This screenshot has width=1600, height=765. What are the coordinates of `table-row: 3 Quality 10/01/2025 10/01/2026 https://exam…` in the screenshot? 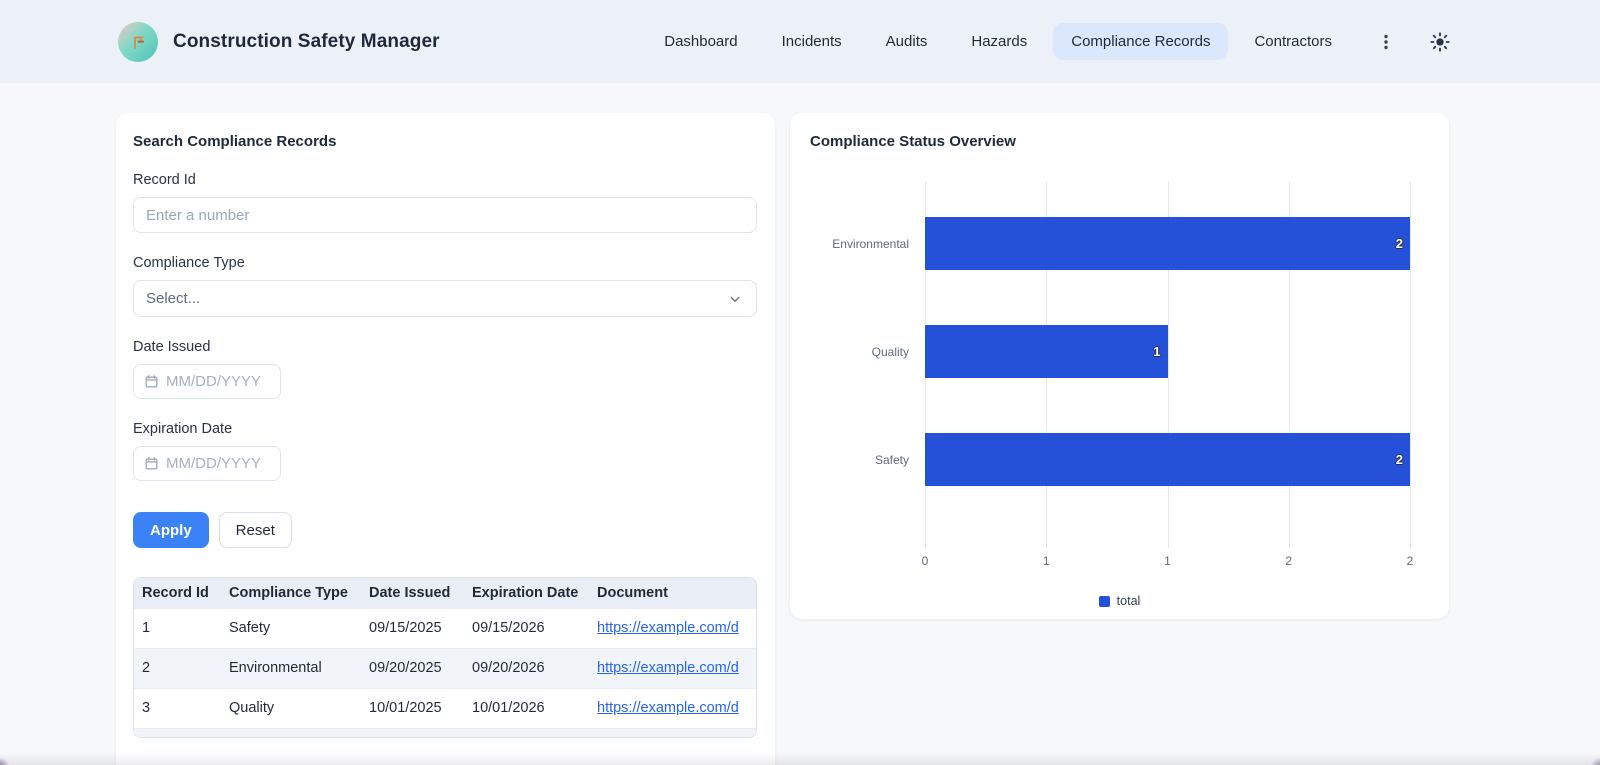 It's located at (445, 707).